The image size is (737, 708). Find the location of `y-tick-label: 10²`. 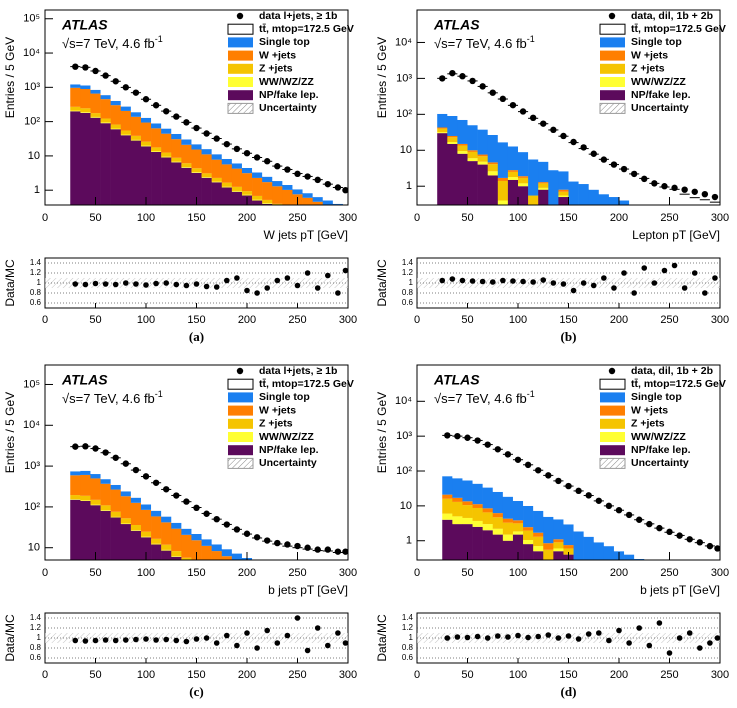

y-tick-label: 10² is located at coordinates (404, 114).